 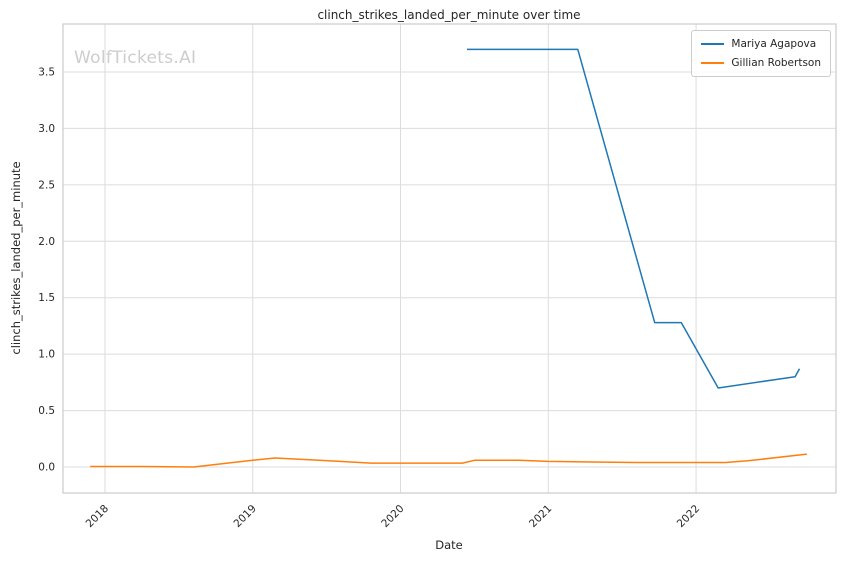 I want to click on x-axis-label: Date, so click(x=449, y=545).